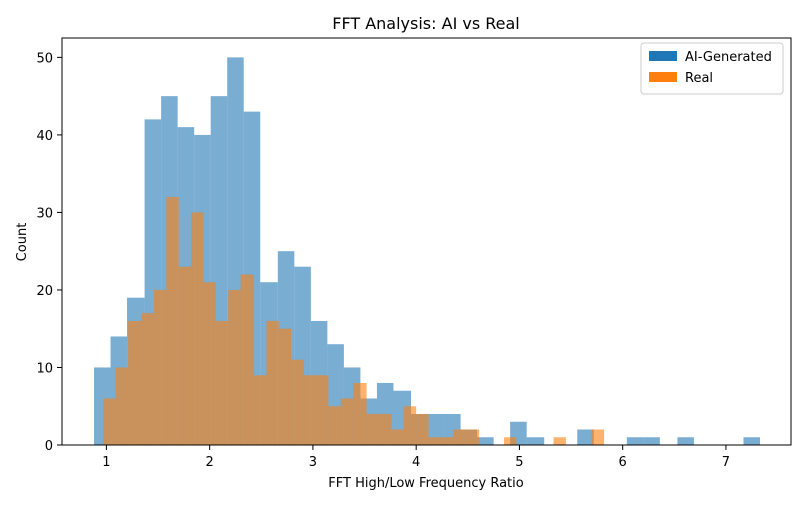 This screenshot has height=508, width=806. I want to click on x-axis-label: FFT High/Low Frequency Ratio, so click(426, 483).